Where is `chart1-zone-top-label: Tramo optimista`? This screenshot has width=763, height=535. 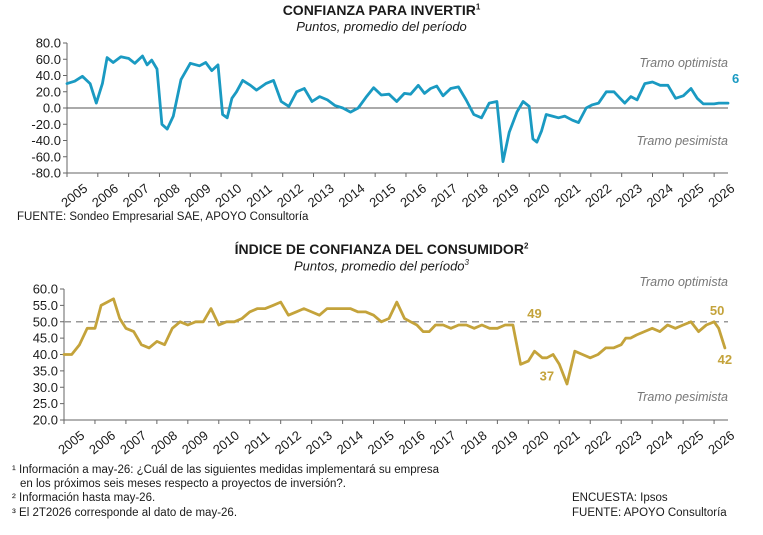
chart1-zone-top-label: Tramo optimista is located at coordinates (683, 63).